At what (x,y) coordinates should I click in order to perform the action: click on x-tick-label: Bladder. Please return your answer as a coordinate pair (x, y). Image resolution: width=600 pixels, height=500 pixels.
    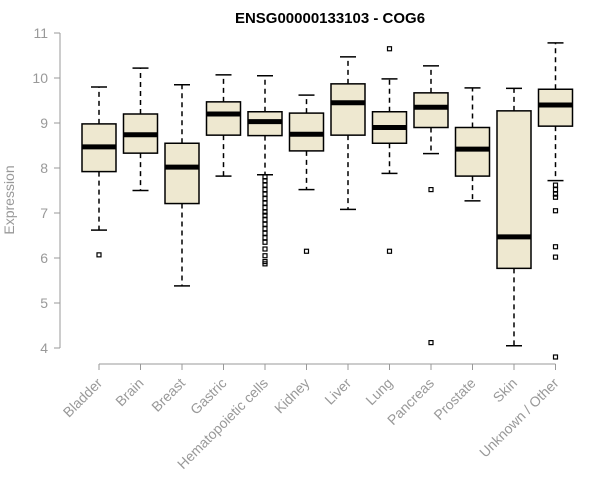
    Looking at the image, I should click on (83, 398).